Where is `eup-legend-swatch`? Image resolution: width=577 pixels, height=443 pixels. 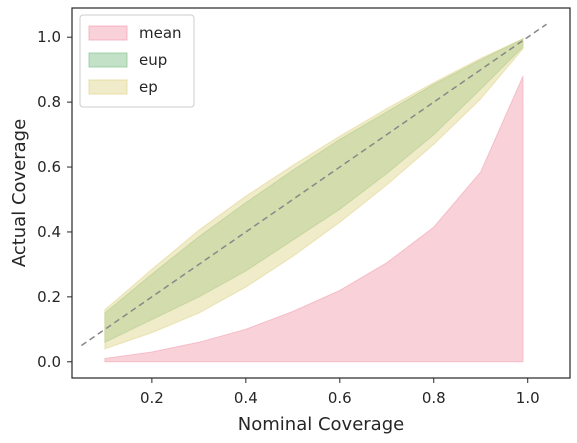
eup-legend-swatch is located at coordinates (108, 60).